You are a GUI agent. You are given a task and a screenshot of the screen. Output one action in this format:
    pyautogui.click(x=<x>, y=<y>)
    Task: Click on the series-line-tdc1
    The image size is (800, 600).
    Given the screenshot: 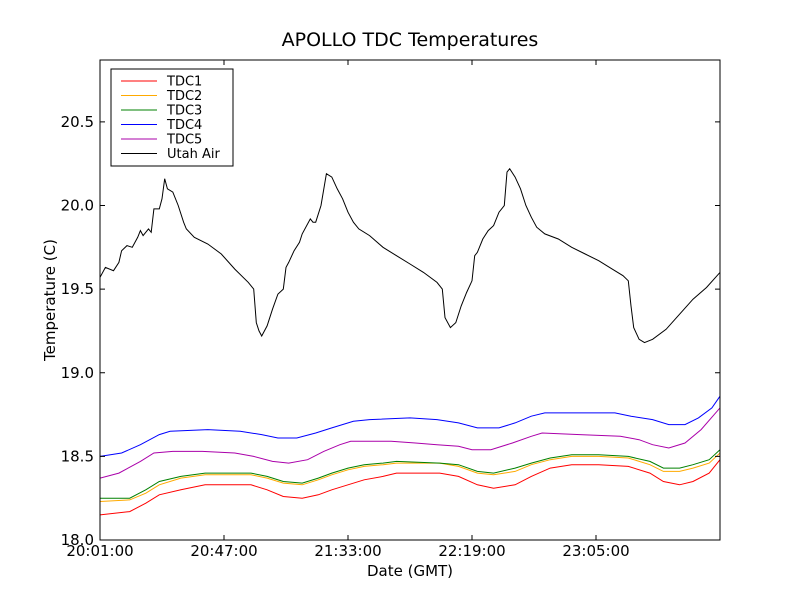 What is the action you would take?
    pyautogui.click(x=410, y=487)
    